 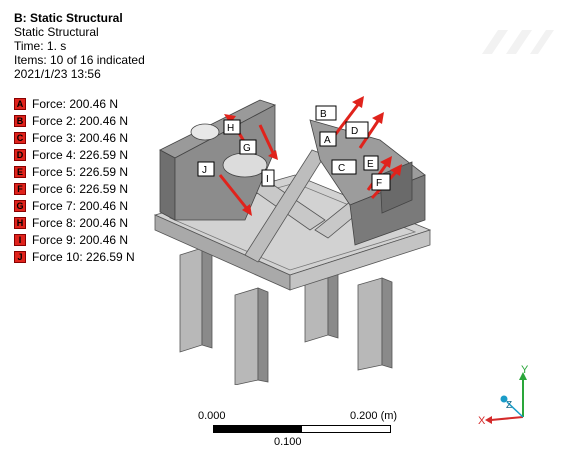 What do you see at coordinates (80, 154) in the screenshot?
I see `legend-label: Force 4: 226.59 N` at bounding box center [80, 154].